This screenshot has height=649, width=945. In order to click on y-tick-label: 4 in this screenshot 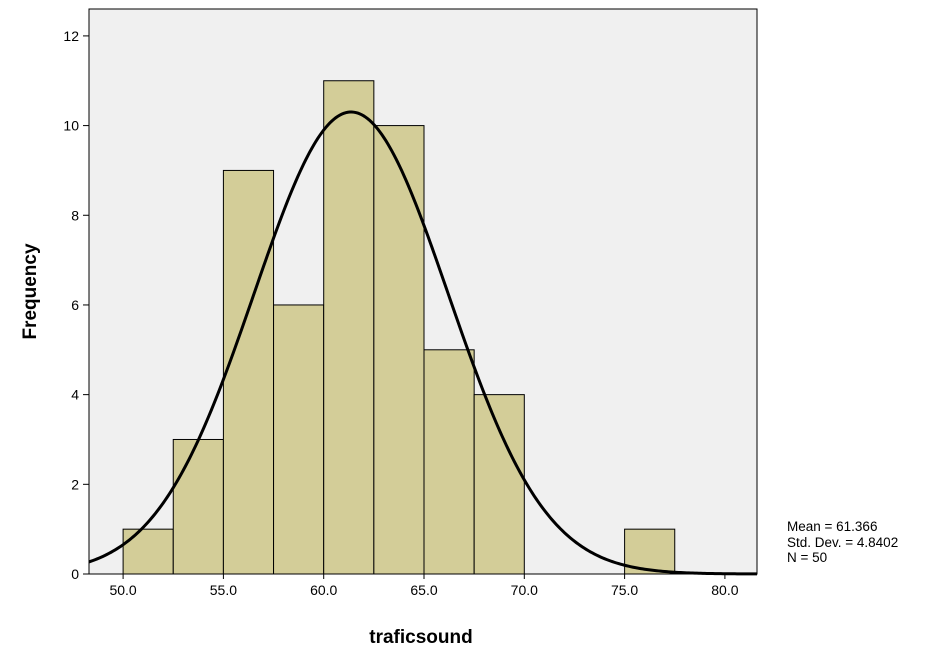, I will do `click(75, 395)`.